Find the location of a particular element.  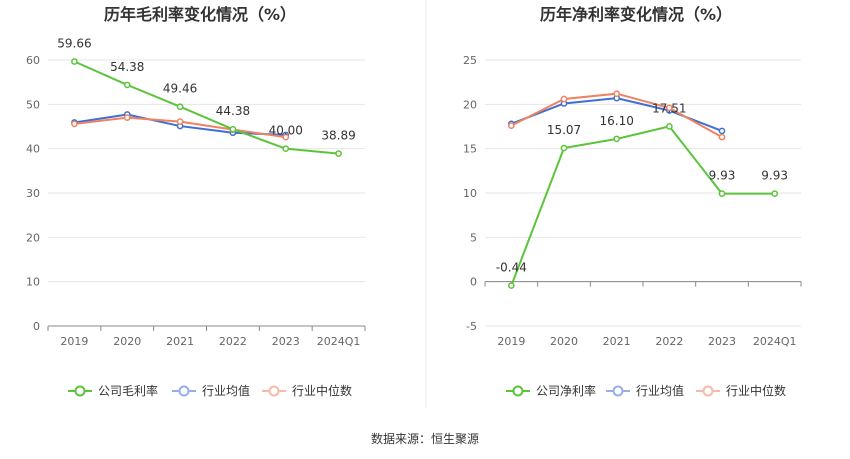

y-tick-label: 40 is located at coordinates (33, 149).